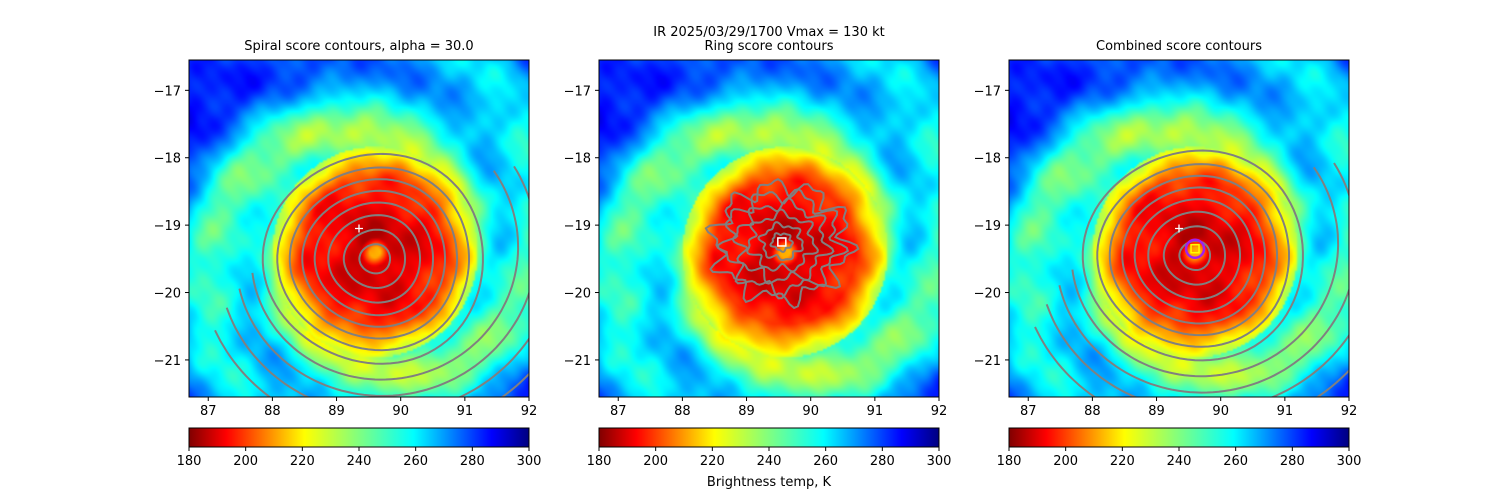  Describe the element at coordinates (358, 46) in the screenshot. I see `panel-title: Spiral score contours, alpha = 30.0` at that location.